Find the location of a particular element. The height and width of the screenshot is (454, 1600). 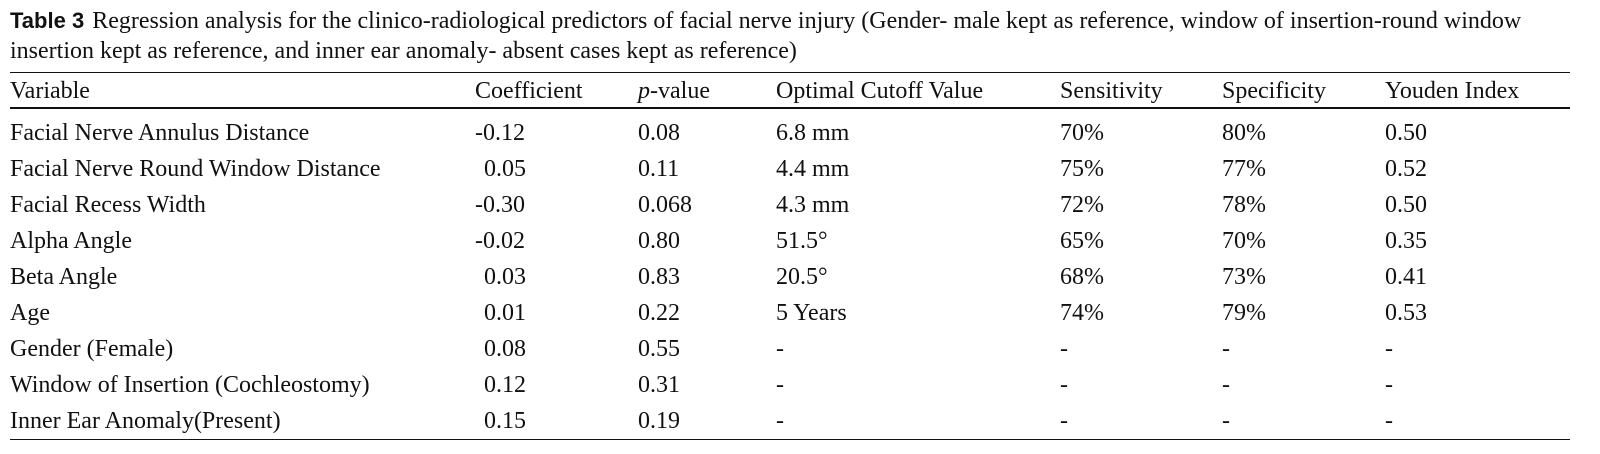

cell-sensitivity: 68% is located at coordinates (1082, 276).